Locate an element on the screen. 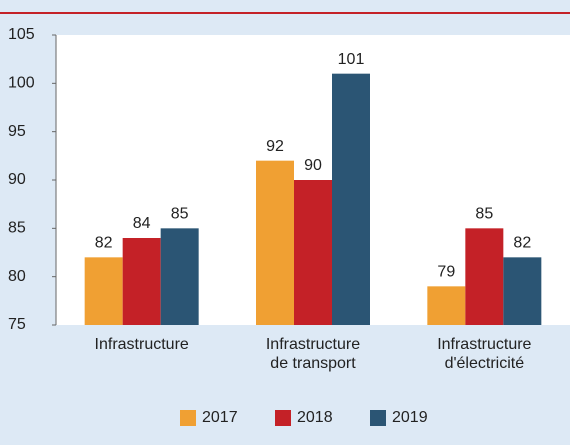  y-tick-label: 75 is located at coordinates (17, 324).